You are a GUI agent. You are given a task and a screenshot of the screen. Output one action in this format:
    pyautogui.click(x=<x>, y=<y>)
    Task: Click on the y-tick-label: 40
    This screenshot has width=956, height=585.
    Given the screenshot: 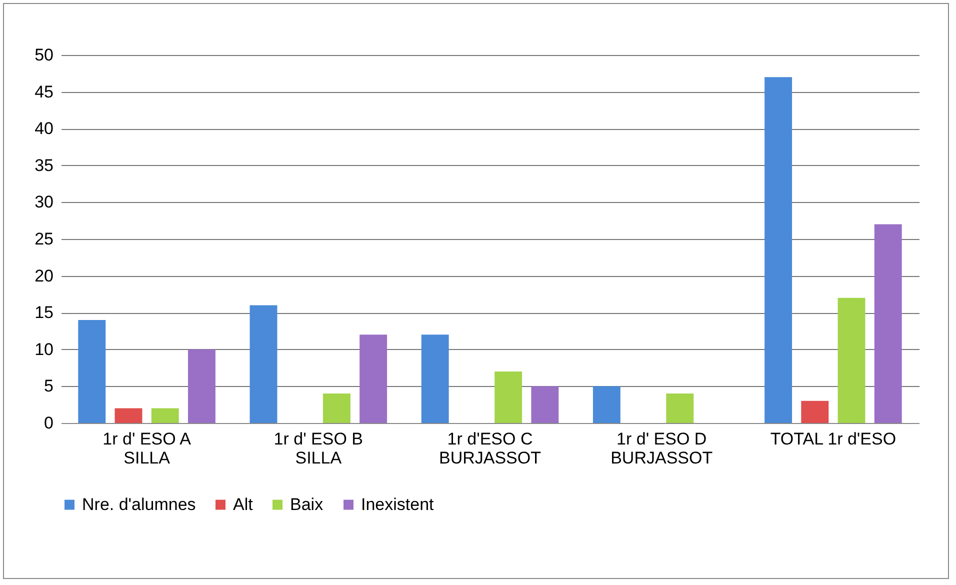 What is the action you would take?
    pyautogui.click(x=44, y=128)
    